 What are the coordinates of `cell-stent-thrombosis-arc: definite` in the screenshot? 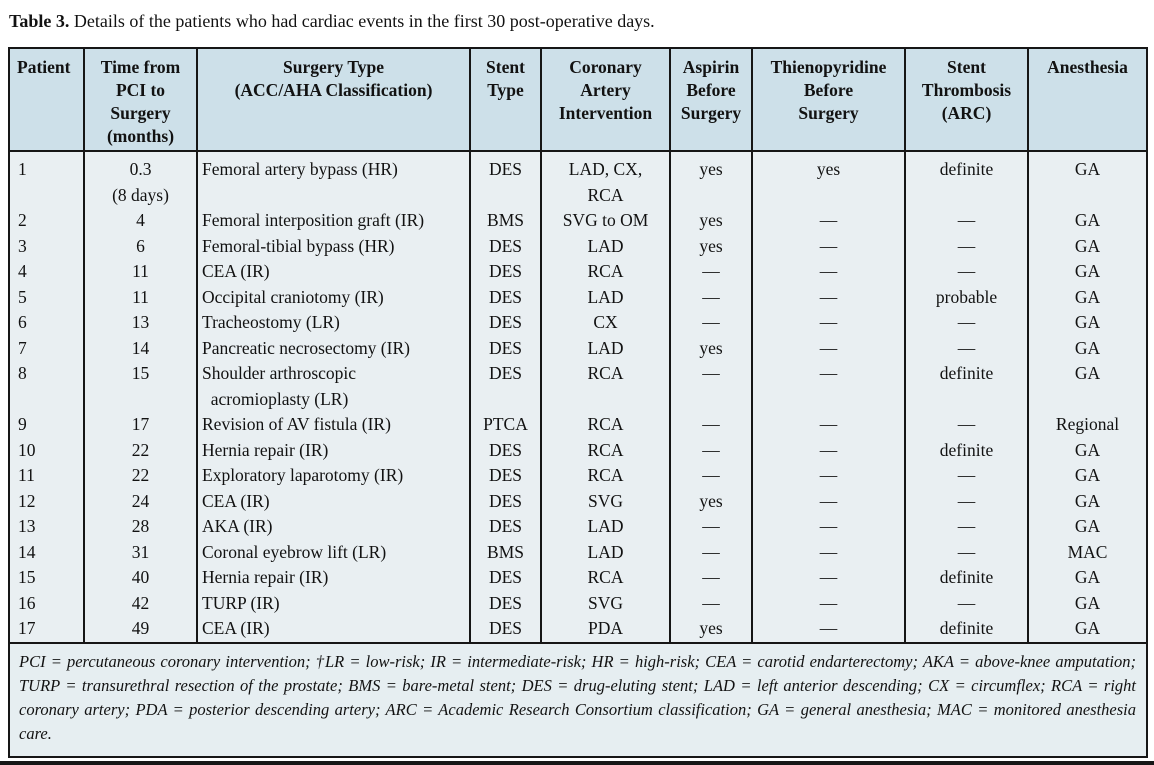 It's located at (966, 629).